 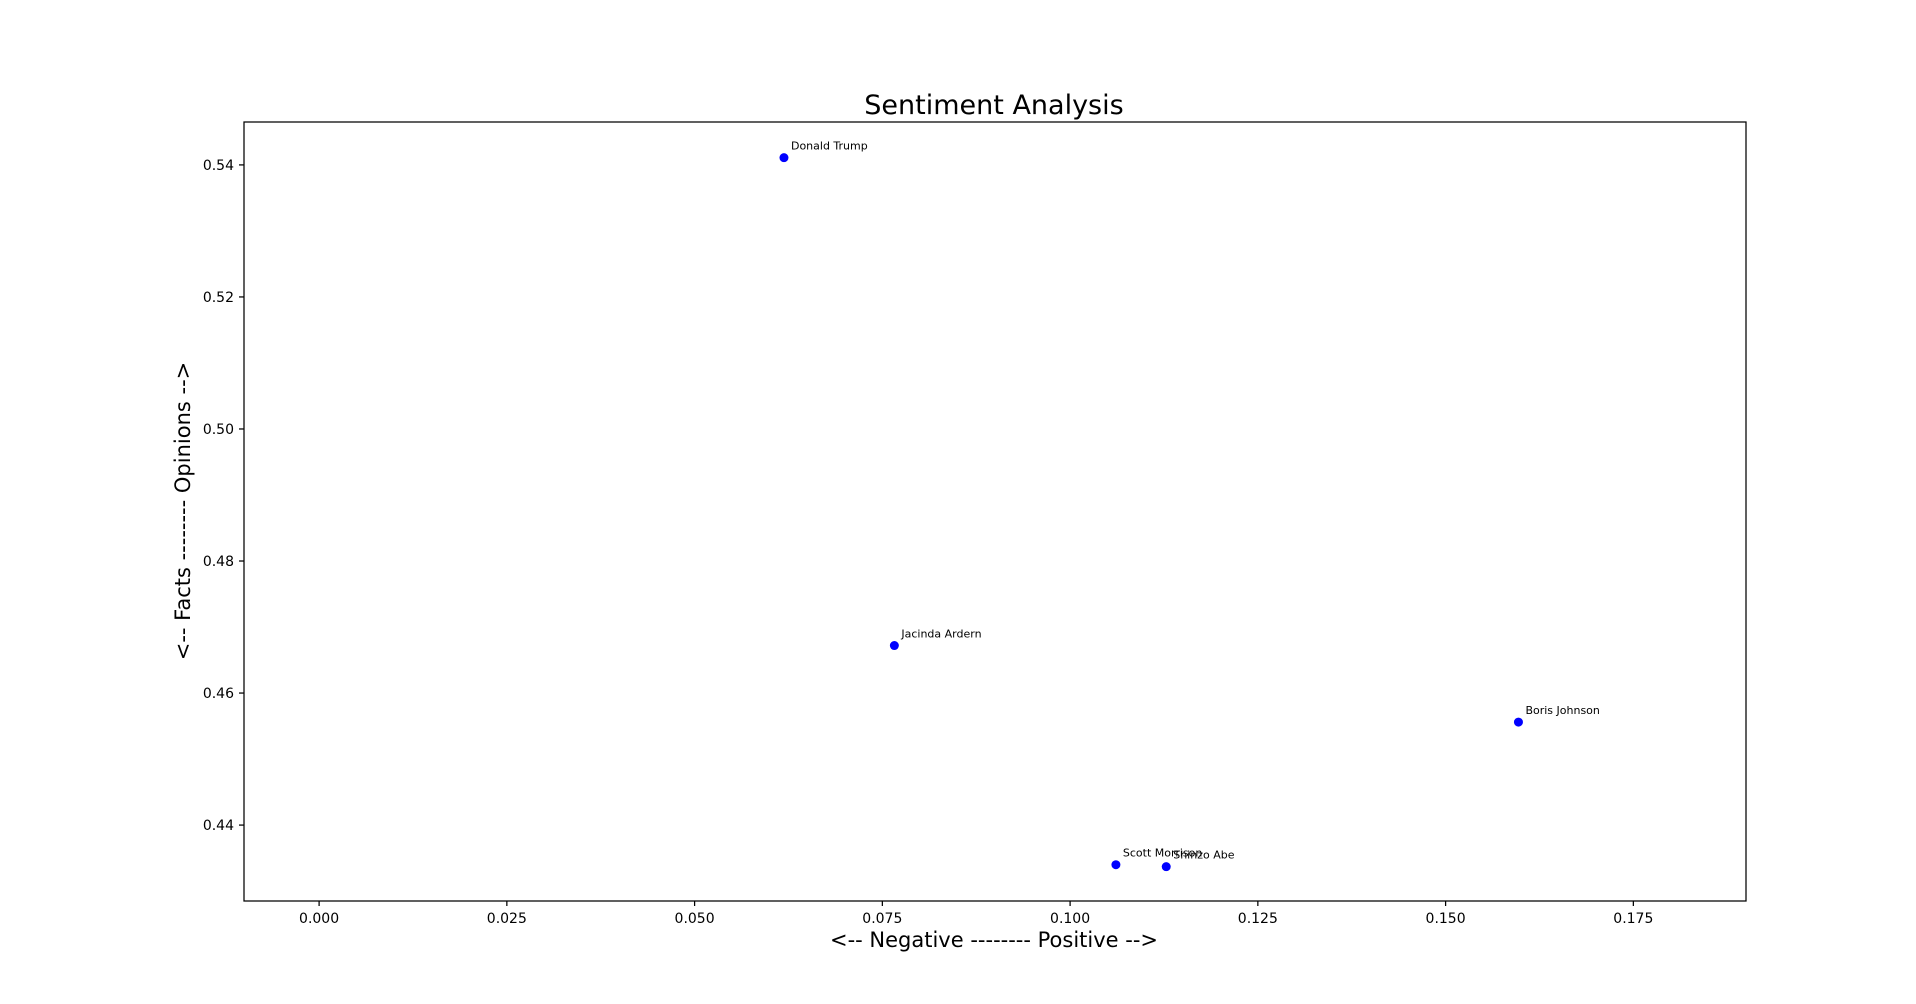 What do you see at coordinates (1070, 919) in the screenshot?
I see `x-tick-label: 0.100` at bounding box center [1070, 919].